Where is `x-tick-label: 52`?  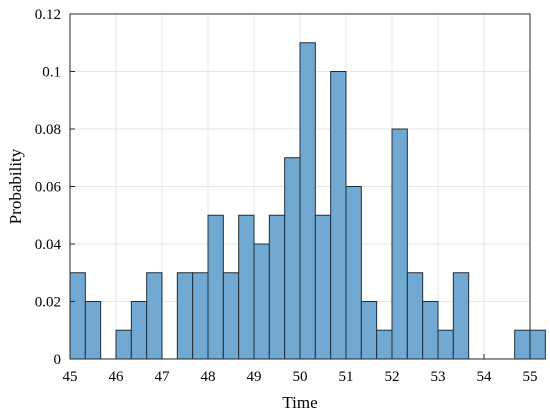
x-tick-label: 52 is located at coordinates (392, 377).